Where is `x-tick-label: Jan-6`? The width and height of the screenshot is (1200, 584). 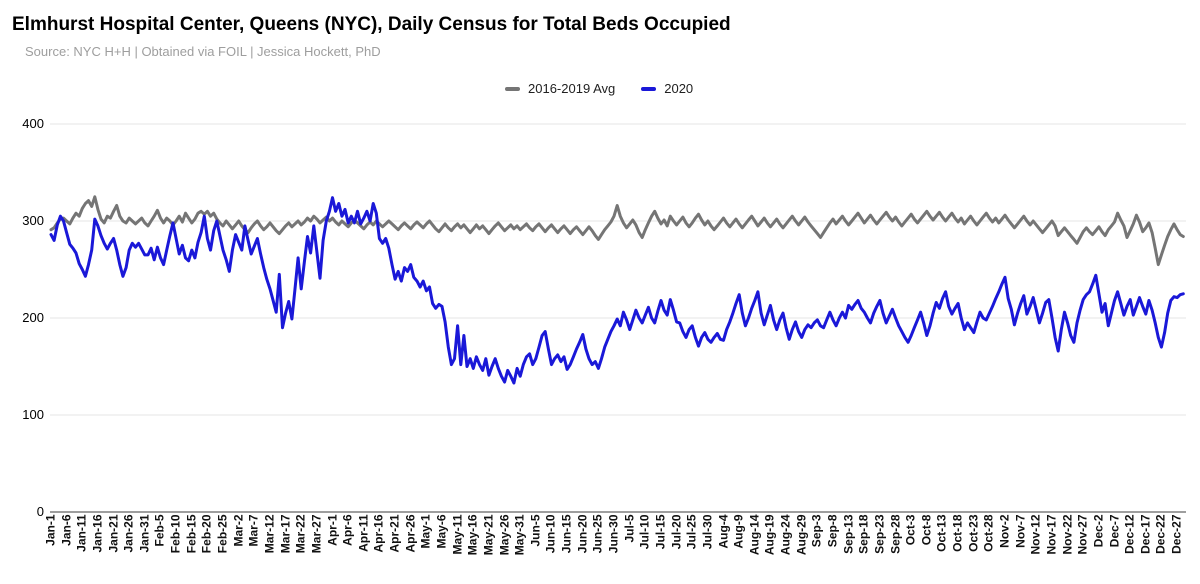 x-tick-label: Jan-6 is located at coordinates (66, 530).